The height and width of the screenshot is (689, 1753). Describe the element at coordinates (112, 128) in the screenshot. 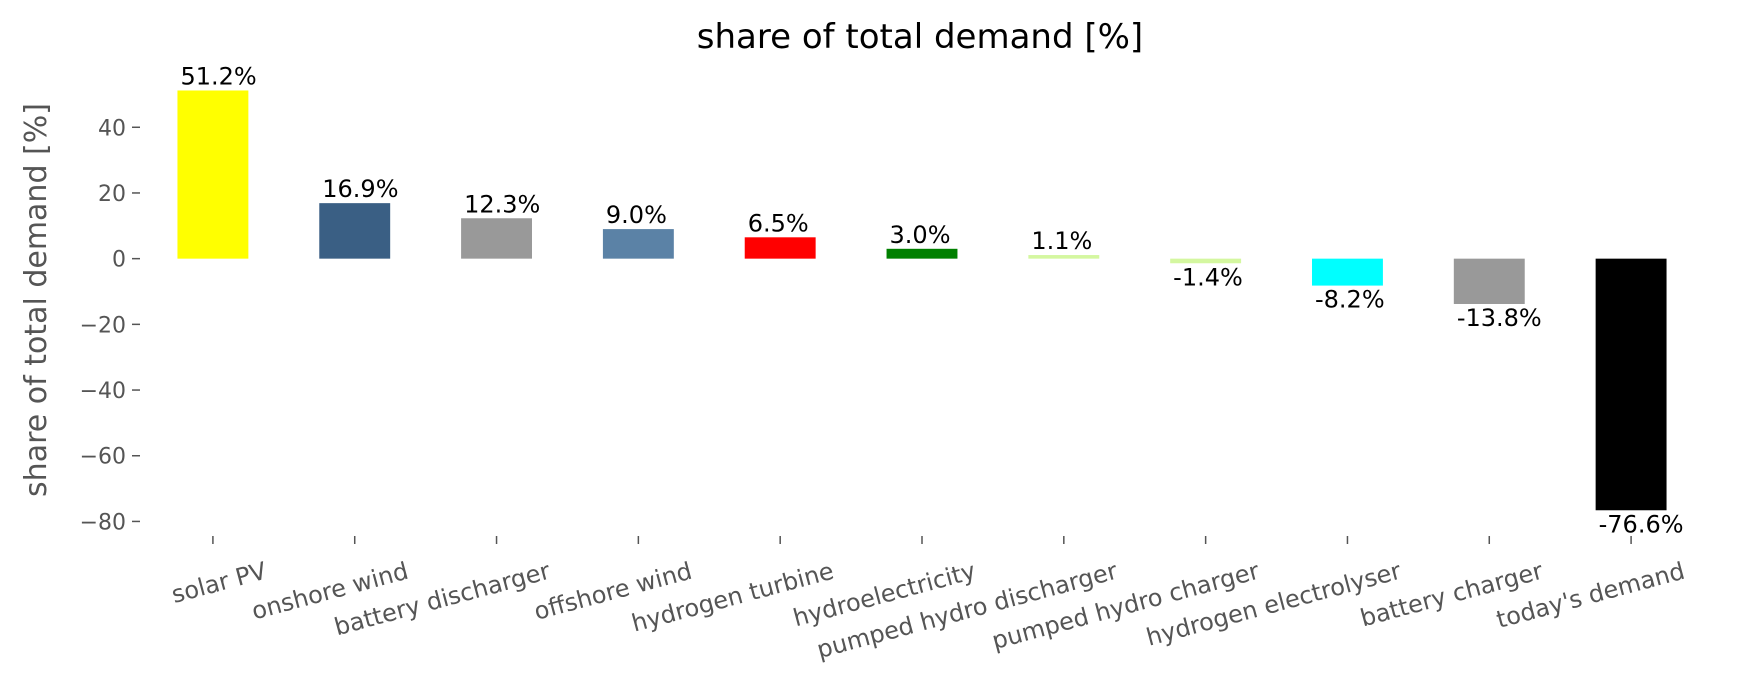

I see `y-tick-label: 40` at that location.